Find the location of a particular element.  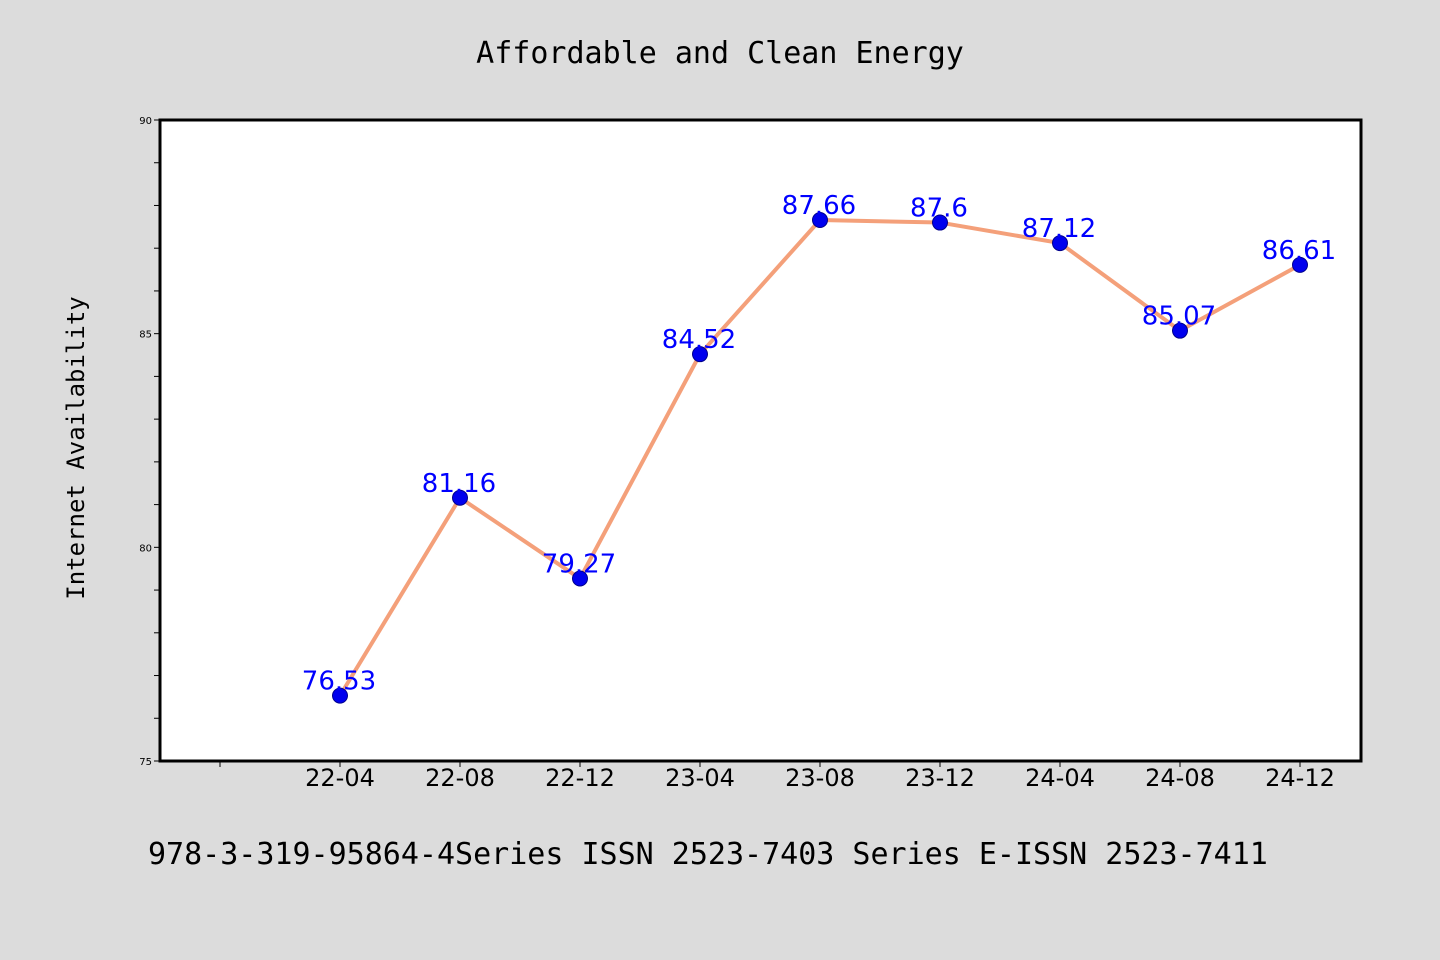

data-label: 87.6 is located at coordinates (939, 209).